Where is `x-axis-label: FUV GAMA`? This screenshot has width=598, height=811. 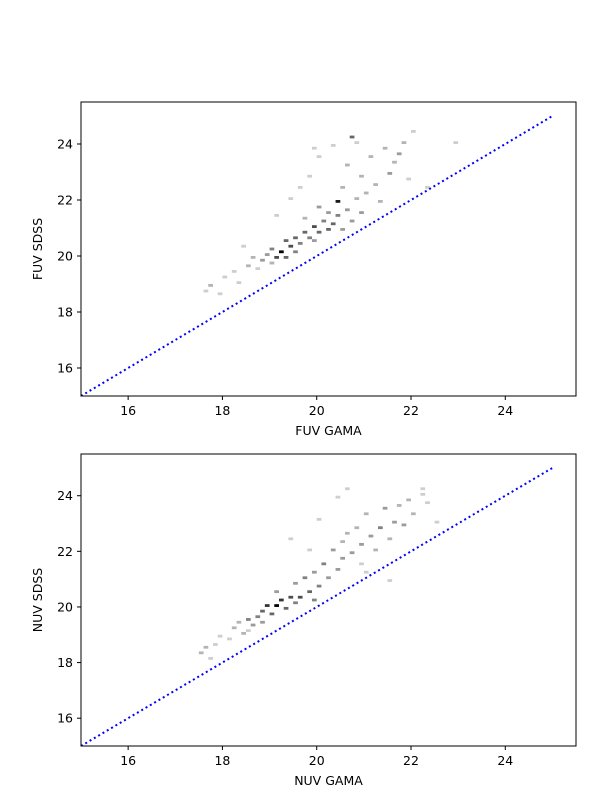 x-axis-label: FUV GAMA is located at coordinates (328, 430).